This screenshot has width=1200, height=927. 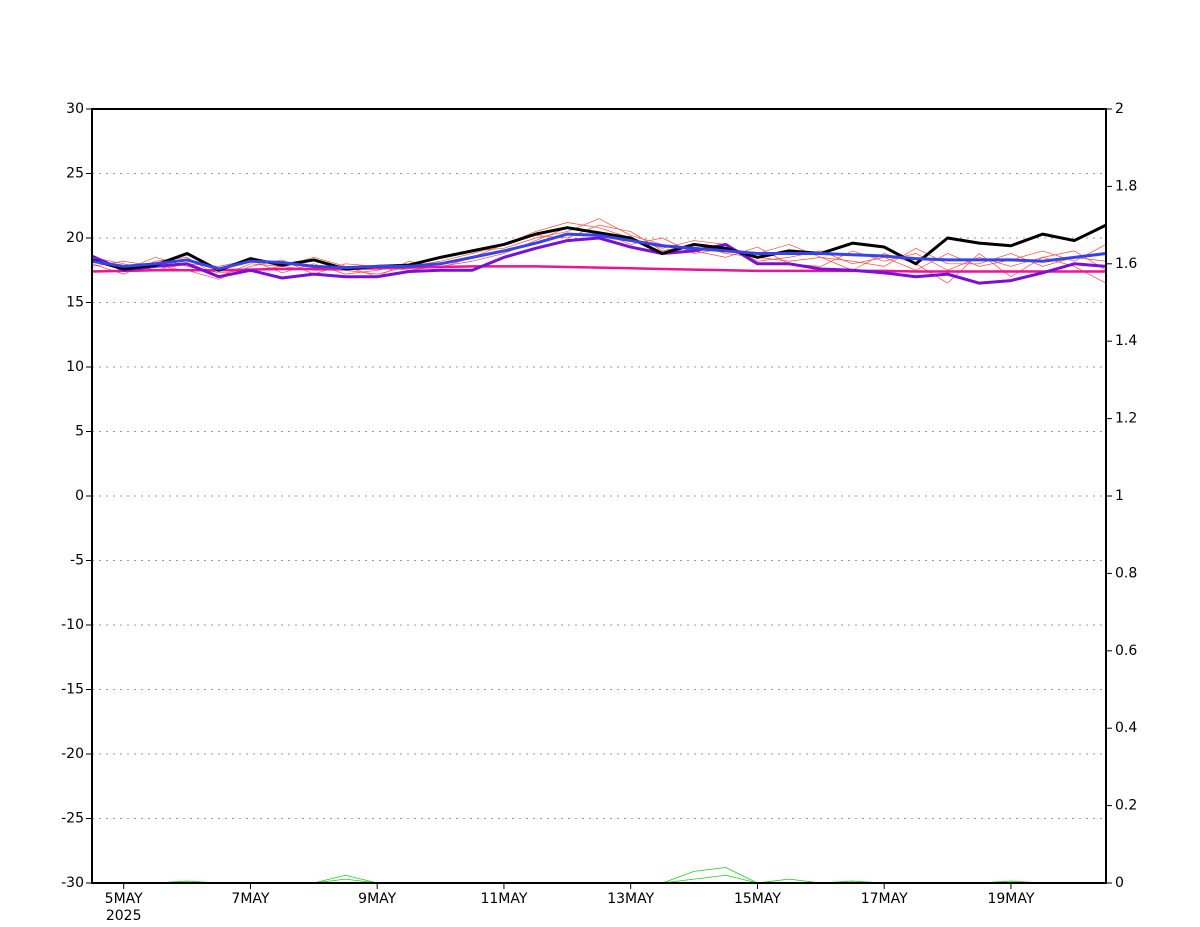 What do you see at coordinates (1010, 899) in the screenshot?
I see `x-tick-label: 19MAY` at bounding box center [1010, 899].